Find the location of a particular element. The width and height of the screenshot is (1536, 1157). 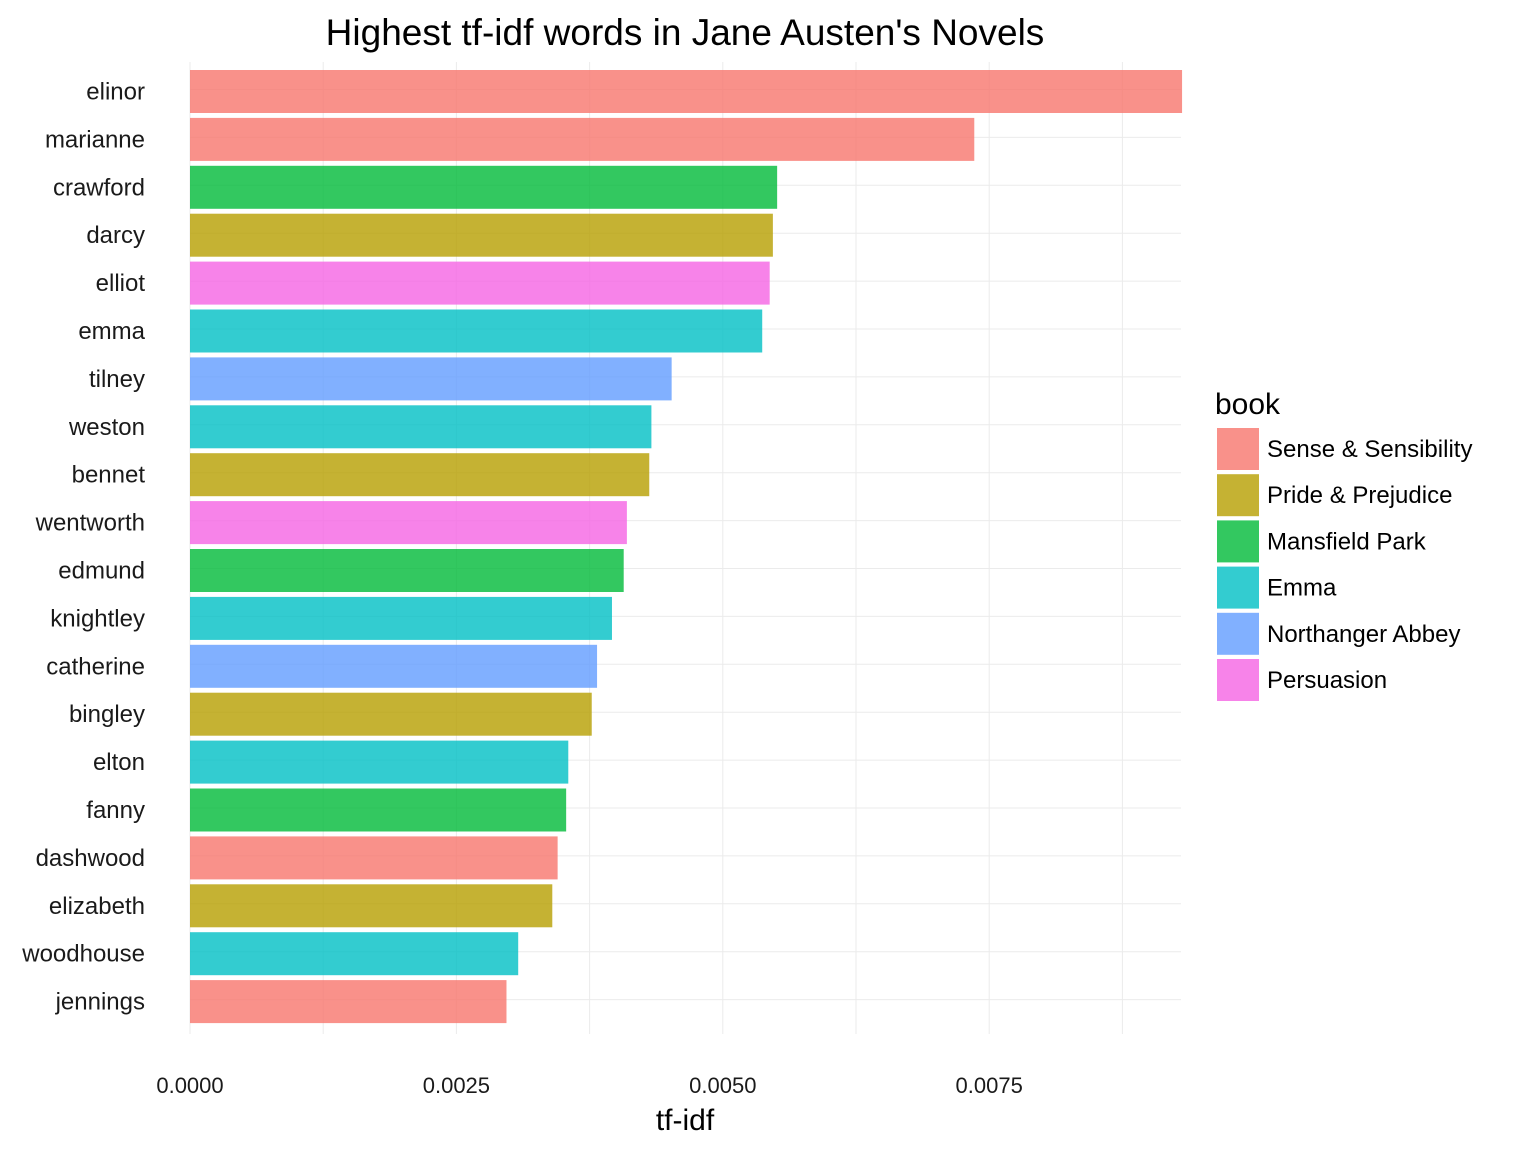

bar-elliot is located at coordinates (480, 283).